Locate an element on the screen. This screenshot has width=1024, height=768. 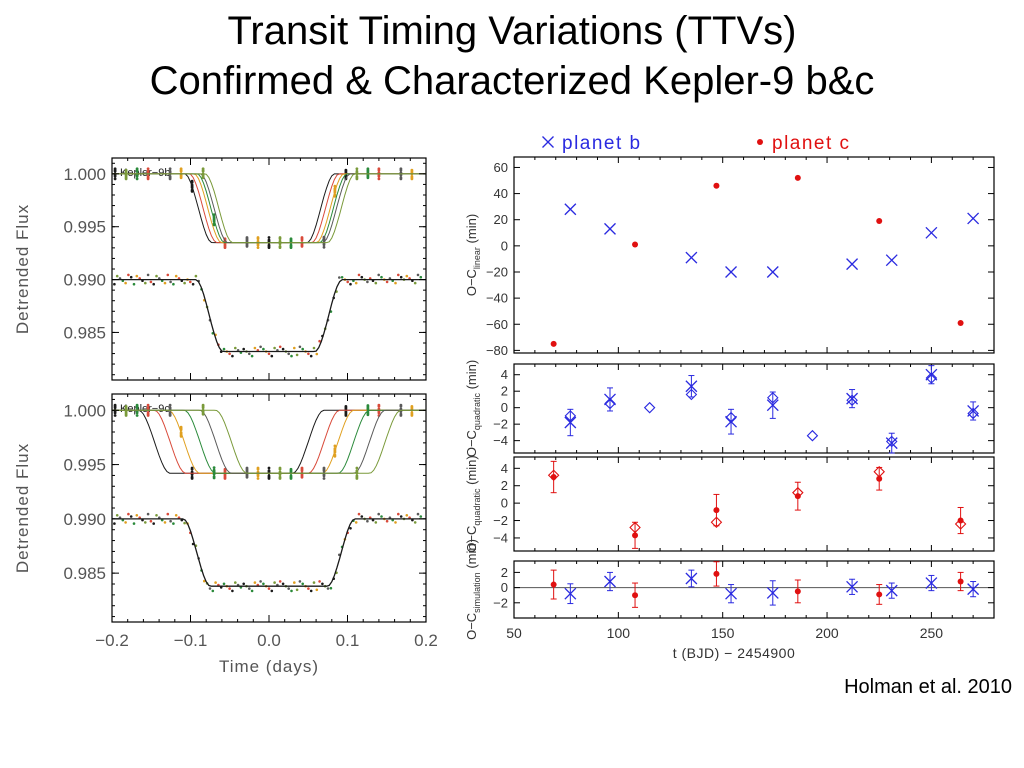
title-line-1: Transit Timing Variations (TTVs) is located at coordinates (512, 31).